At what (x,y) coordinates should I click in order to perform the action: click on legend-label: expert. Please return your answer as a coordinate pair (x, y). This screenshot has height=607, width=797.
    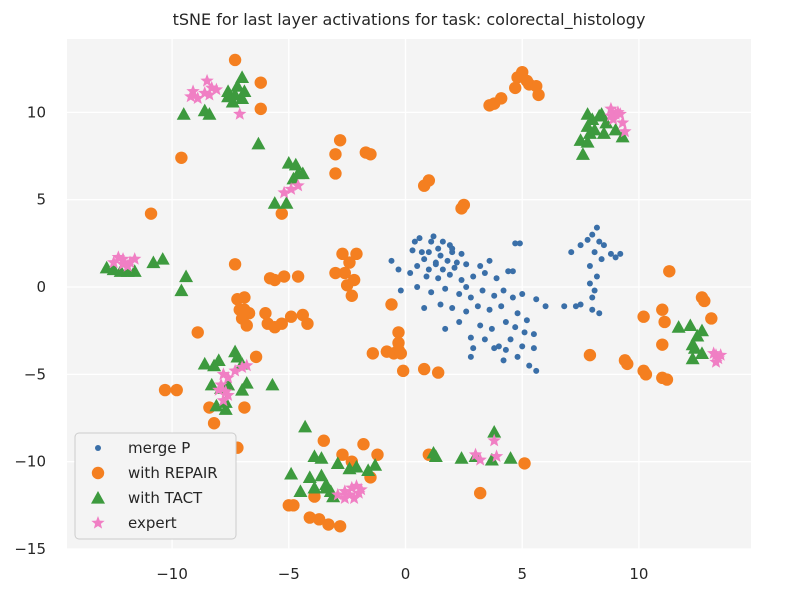
    Looking at the image, I should click on (152, 523).